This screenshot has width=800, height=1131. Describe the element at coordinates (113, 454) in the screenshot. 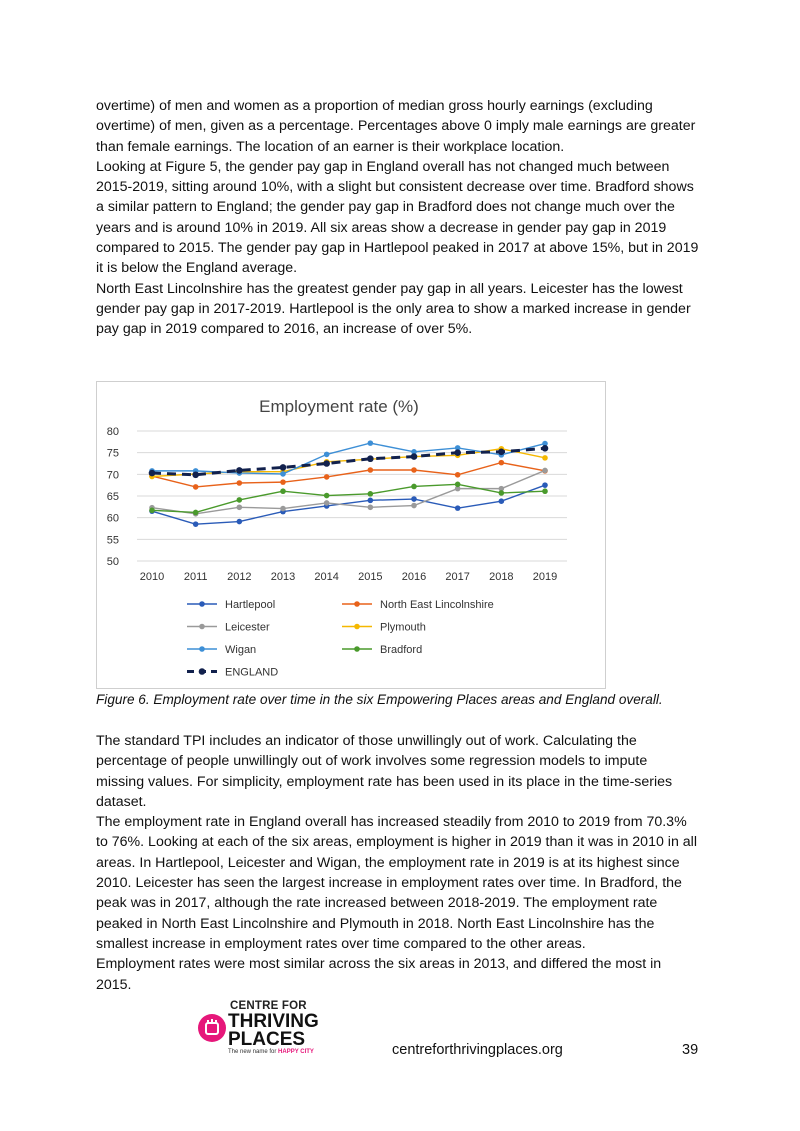

I see `y-tick-label: 75` at that location.